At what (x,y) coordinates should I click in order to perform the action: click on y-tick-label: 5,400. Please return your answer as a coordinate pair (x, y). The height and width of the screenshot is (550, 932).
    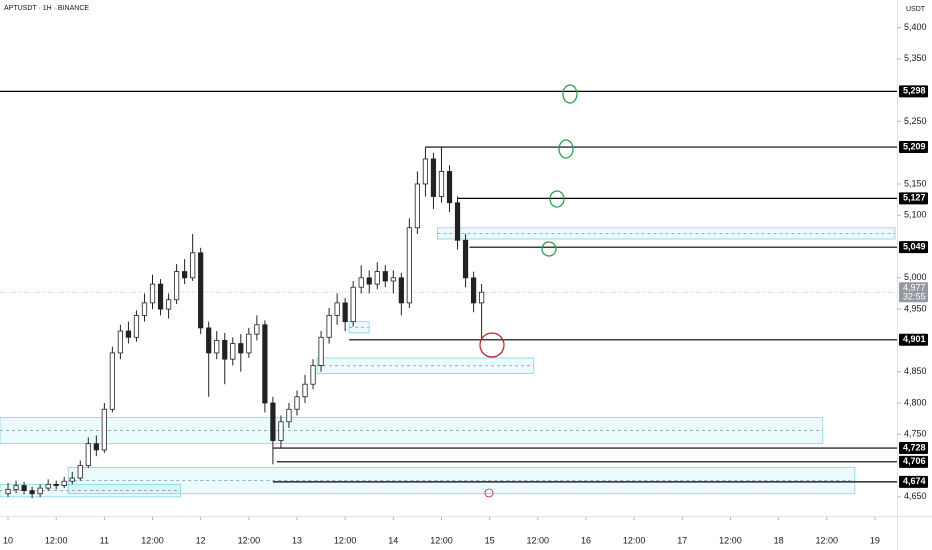
    Looking at the image, I should click on (915, 27).